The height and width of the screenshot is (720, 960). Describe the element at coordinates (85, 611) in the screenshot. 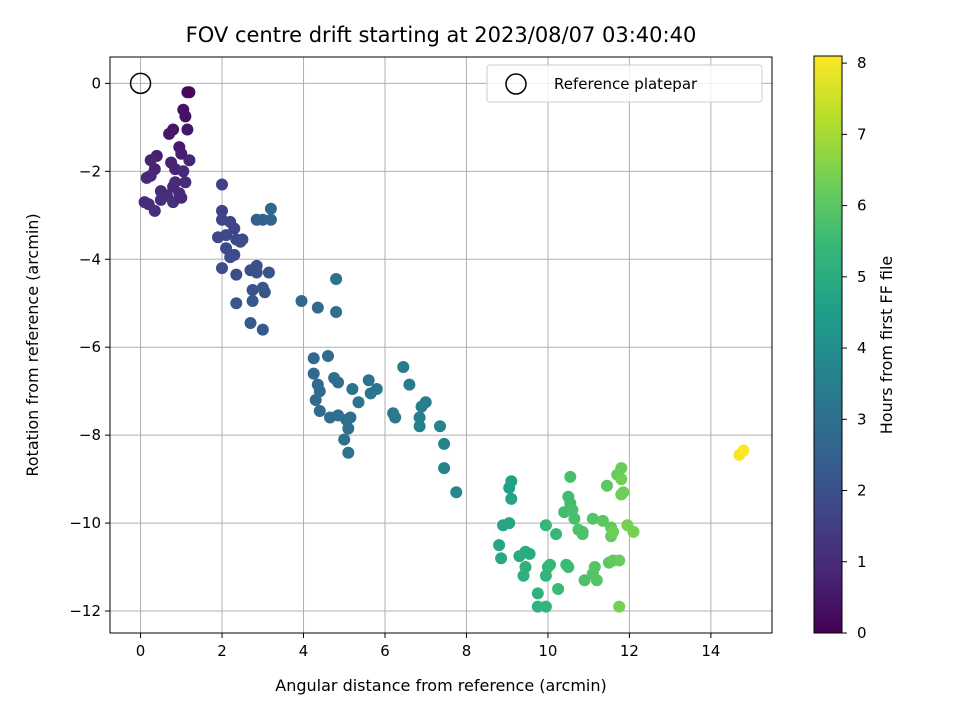

I see `y-tick-label: −12` at that location.